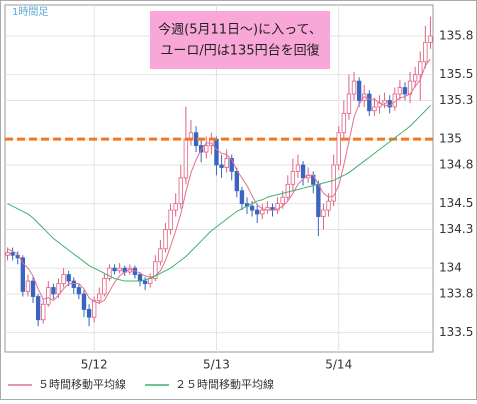 This screenshot has width=477, height=404. What do you see at coordinates (338, 365) in the screenshot?
I see `x-tick-label: 5/14` at bounding box center [338, 365].